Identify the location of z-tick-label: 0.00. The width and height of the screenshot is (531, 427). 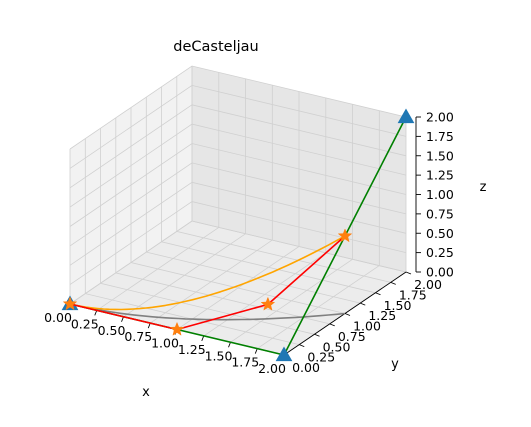
(440, 272).